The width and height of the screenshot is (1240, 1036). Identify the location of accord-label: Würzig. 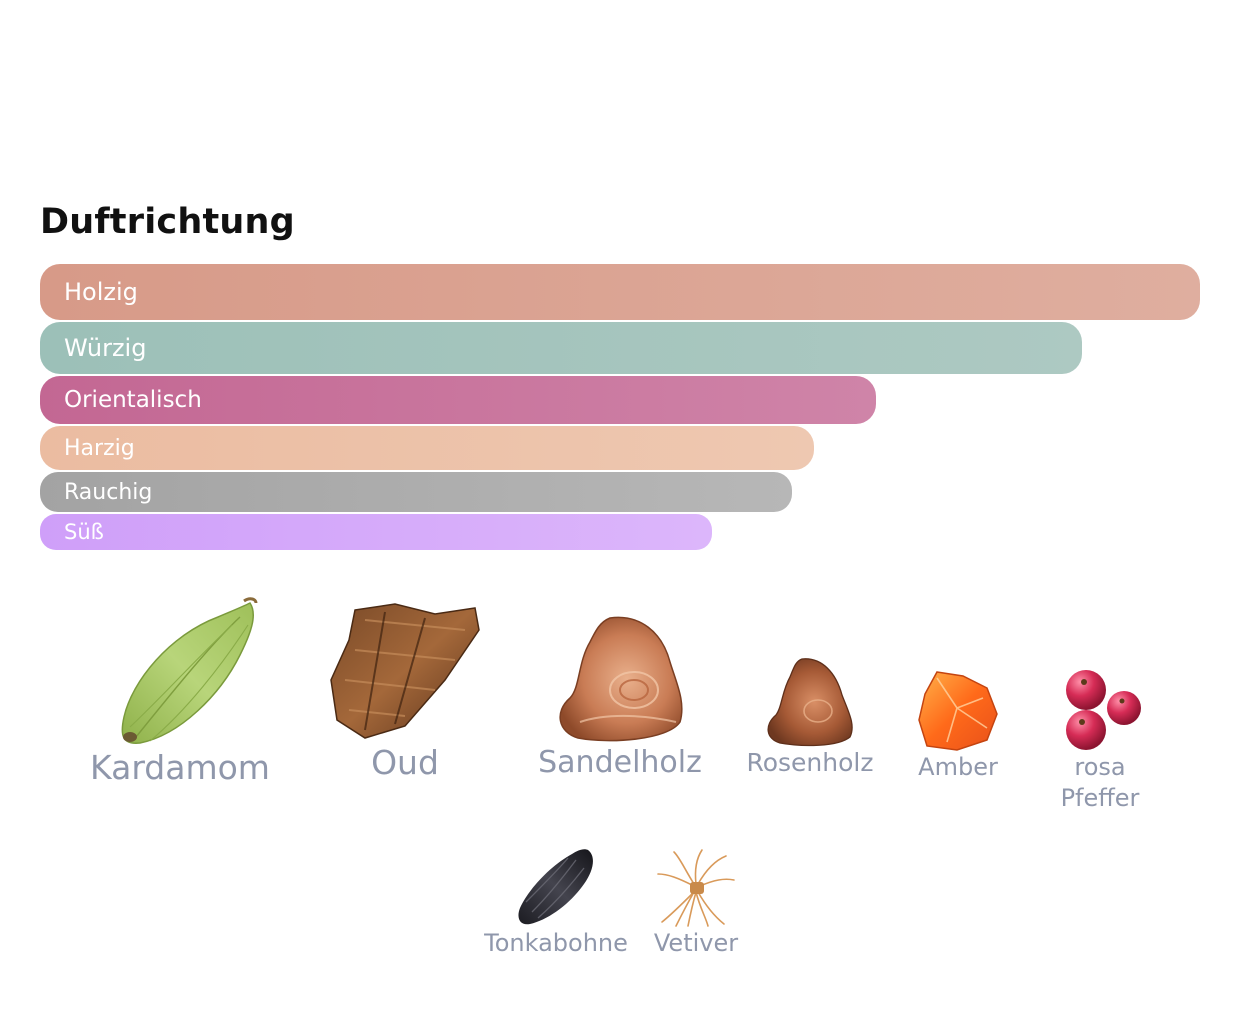
(105, 348).